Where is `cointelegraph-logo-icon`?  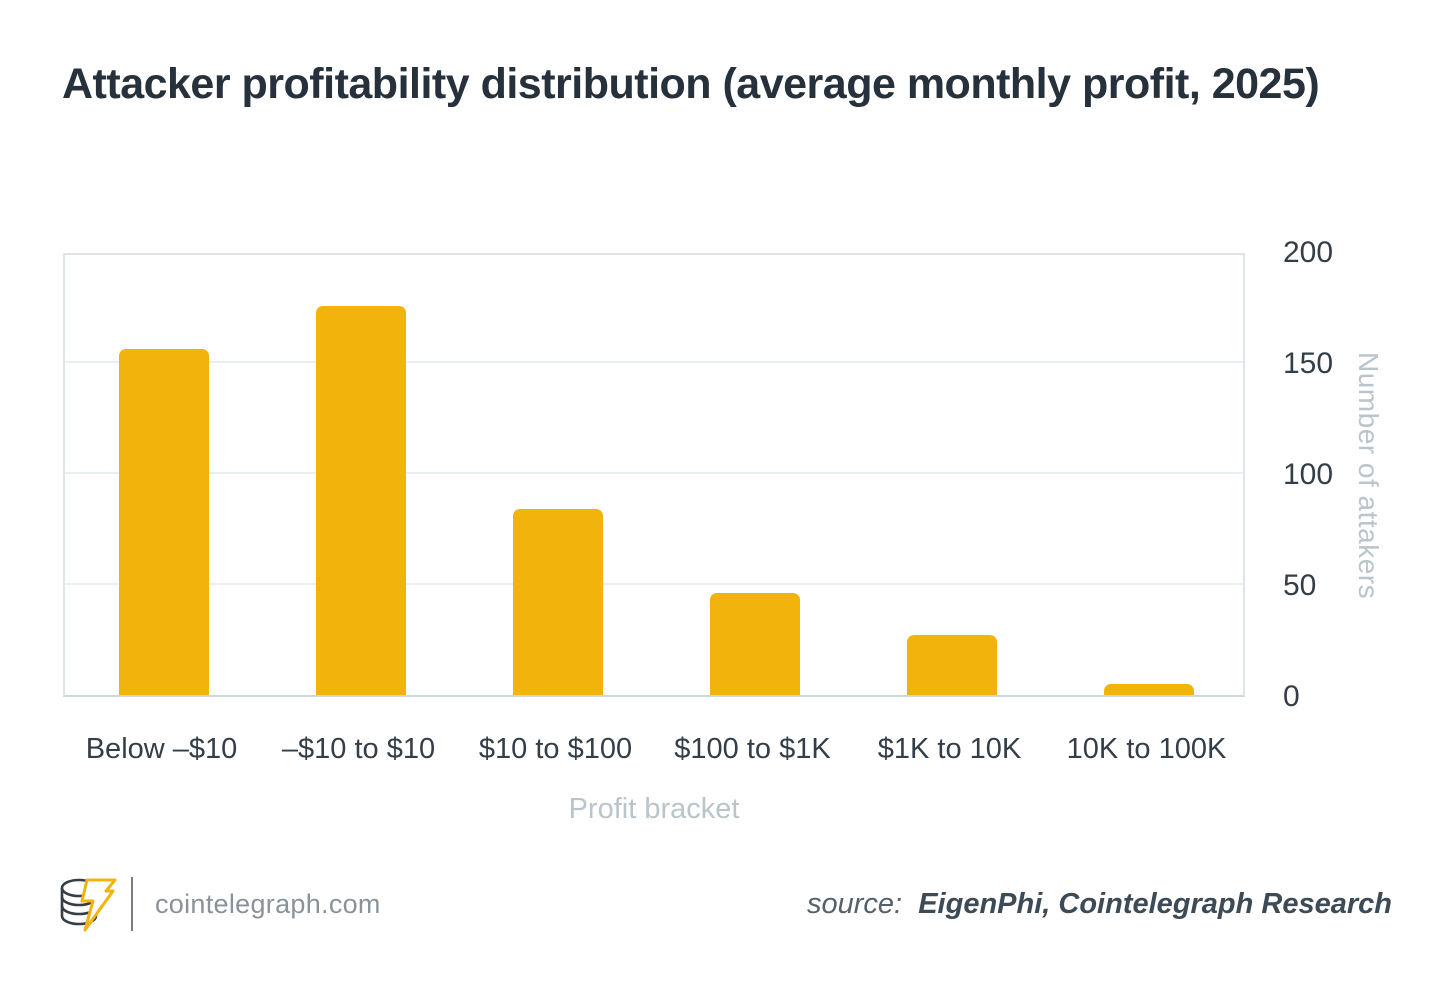 cointelegraph-logo-icon is located at coordinates (88, 905).